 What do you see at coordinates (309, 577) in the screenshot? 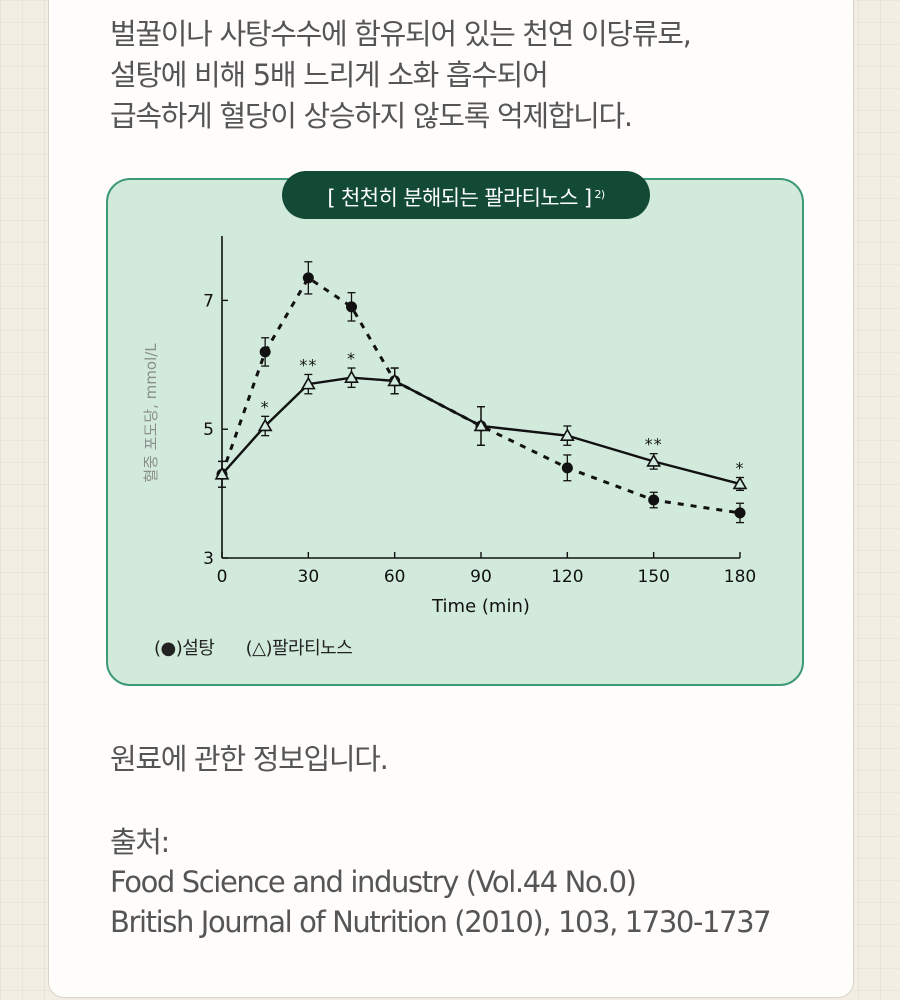
I see `x-tick-label: 30` at bounding box center [309, 577].